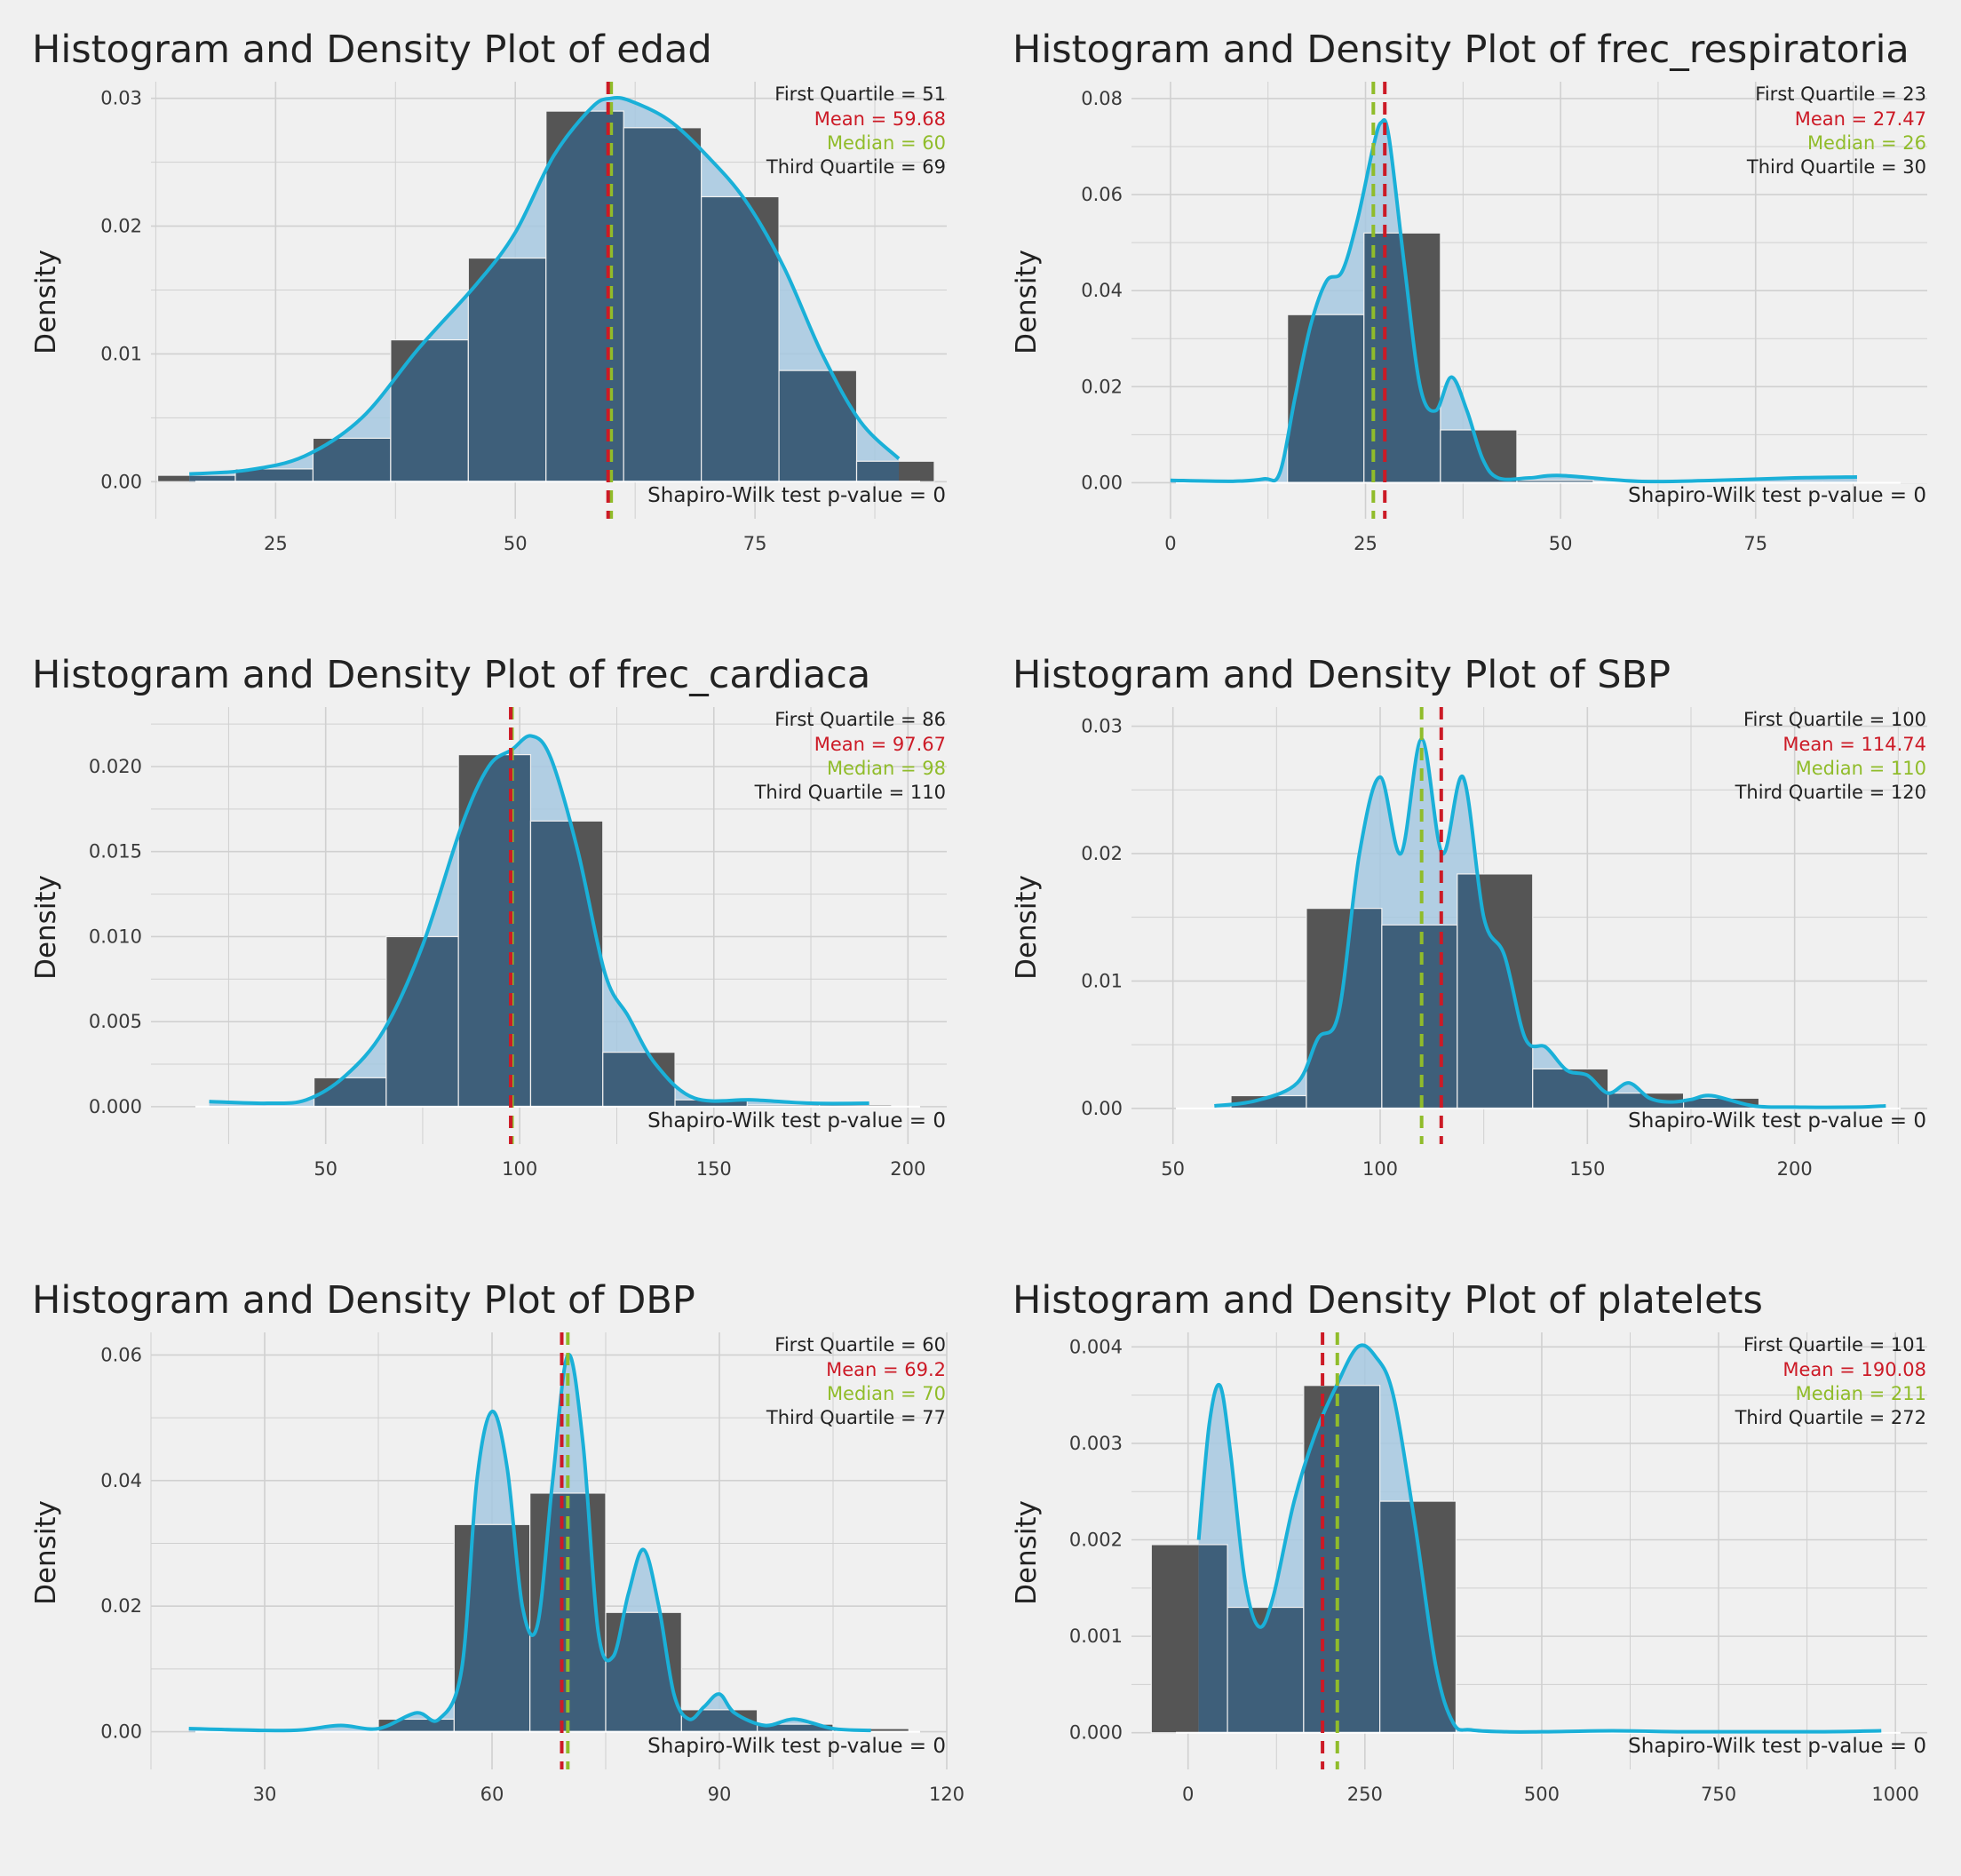 Image resolution: width=1961 pixels, height=1876 pixels. What do you see at coordinates (492, 1794) in the screenshot?
I see `x-tick-label: 60` at bounding box center [492, 1794].